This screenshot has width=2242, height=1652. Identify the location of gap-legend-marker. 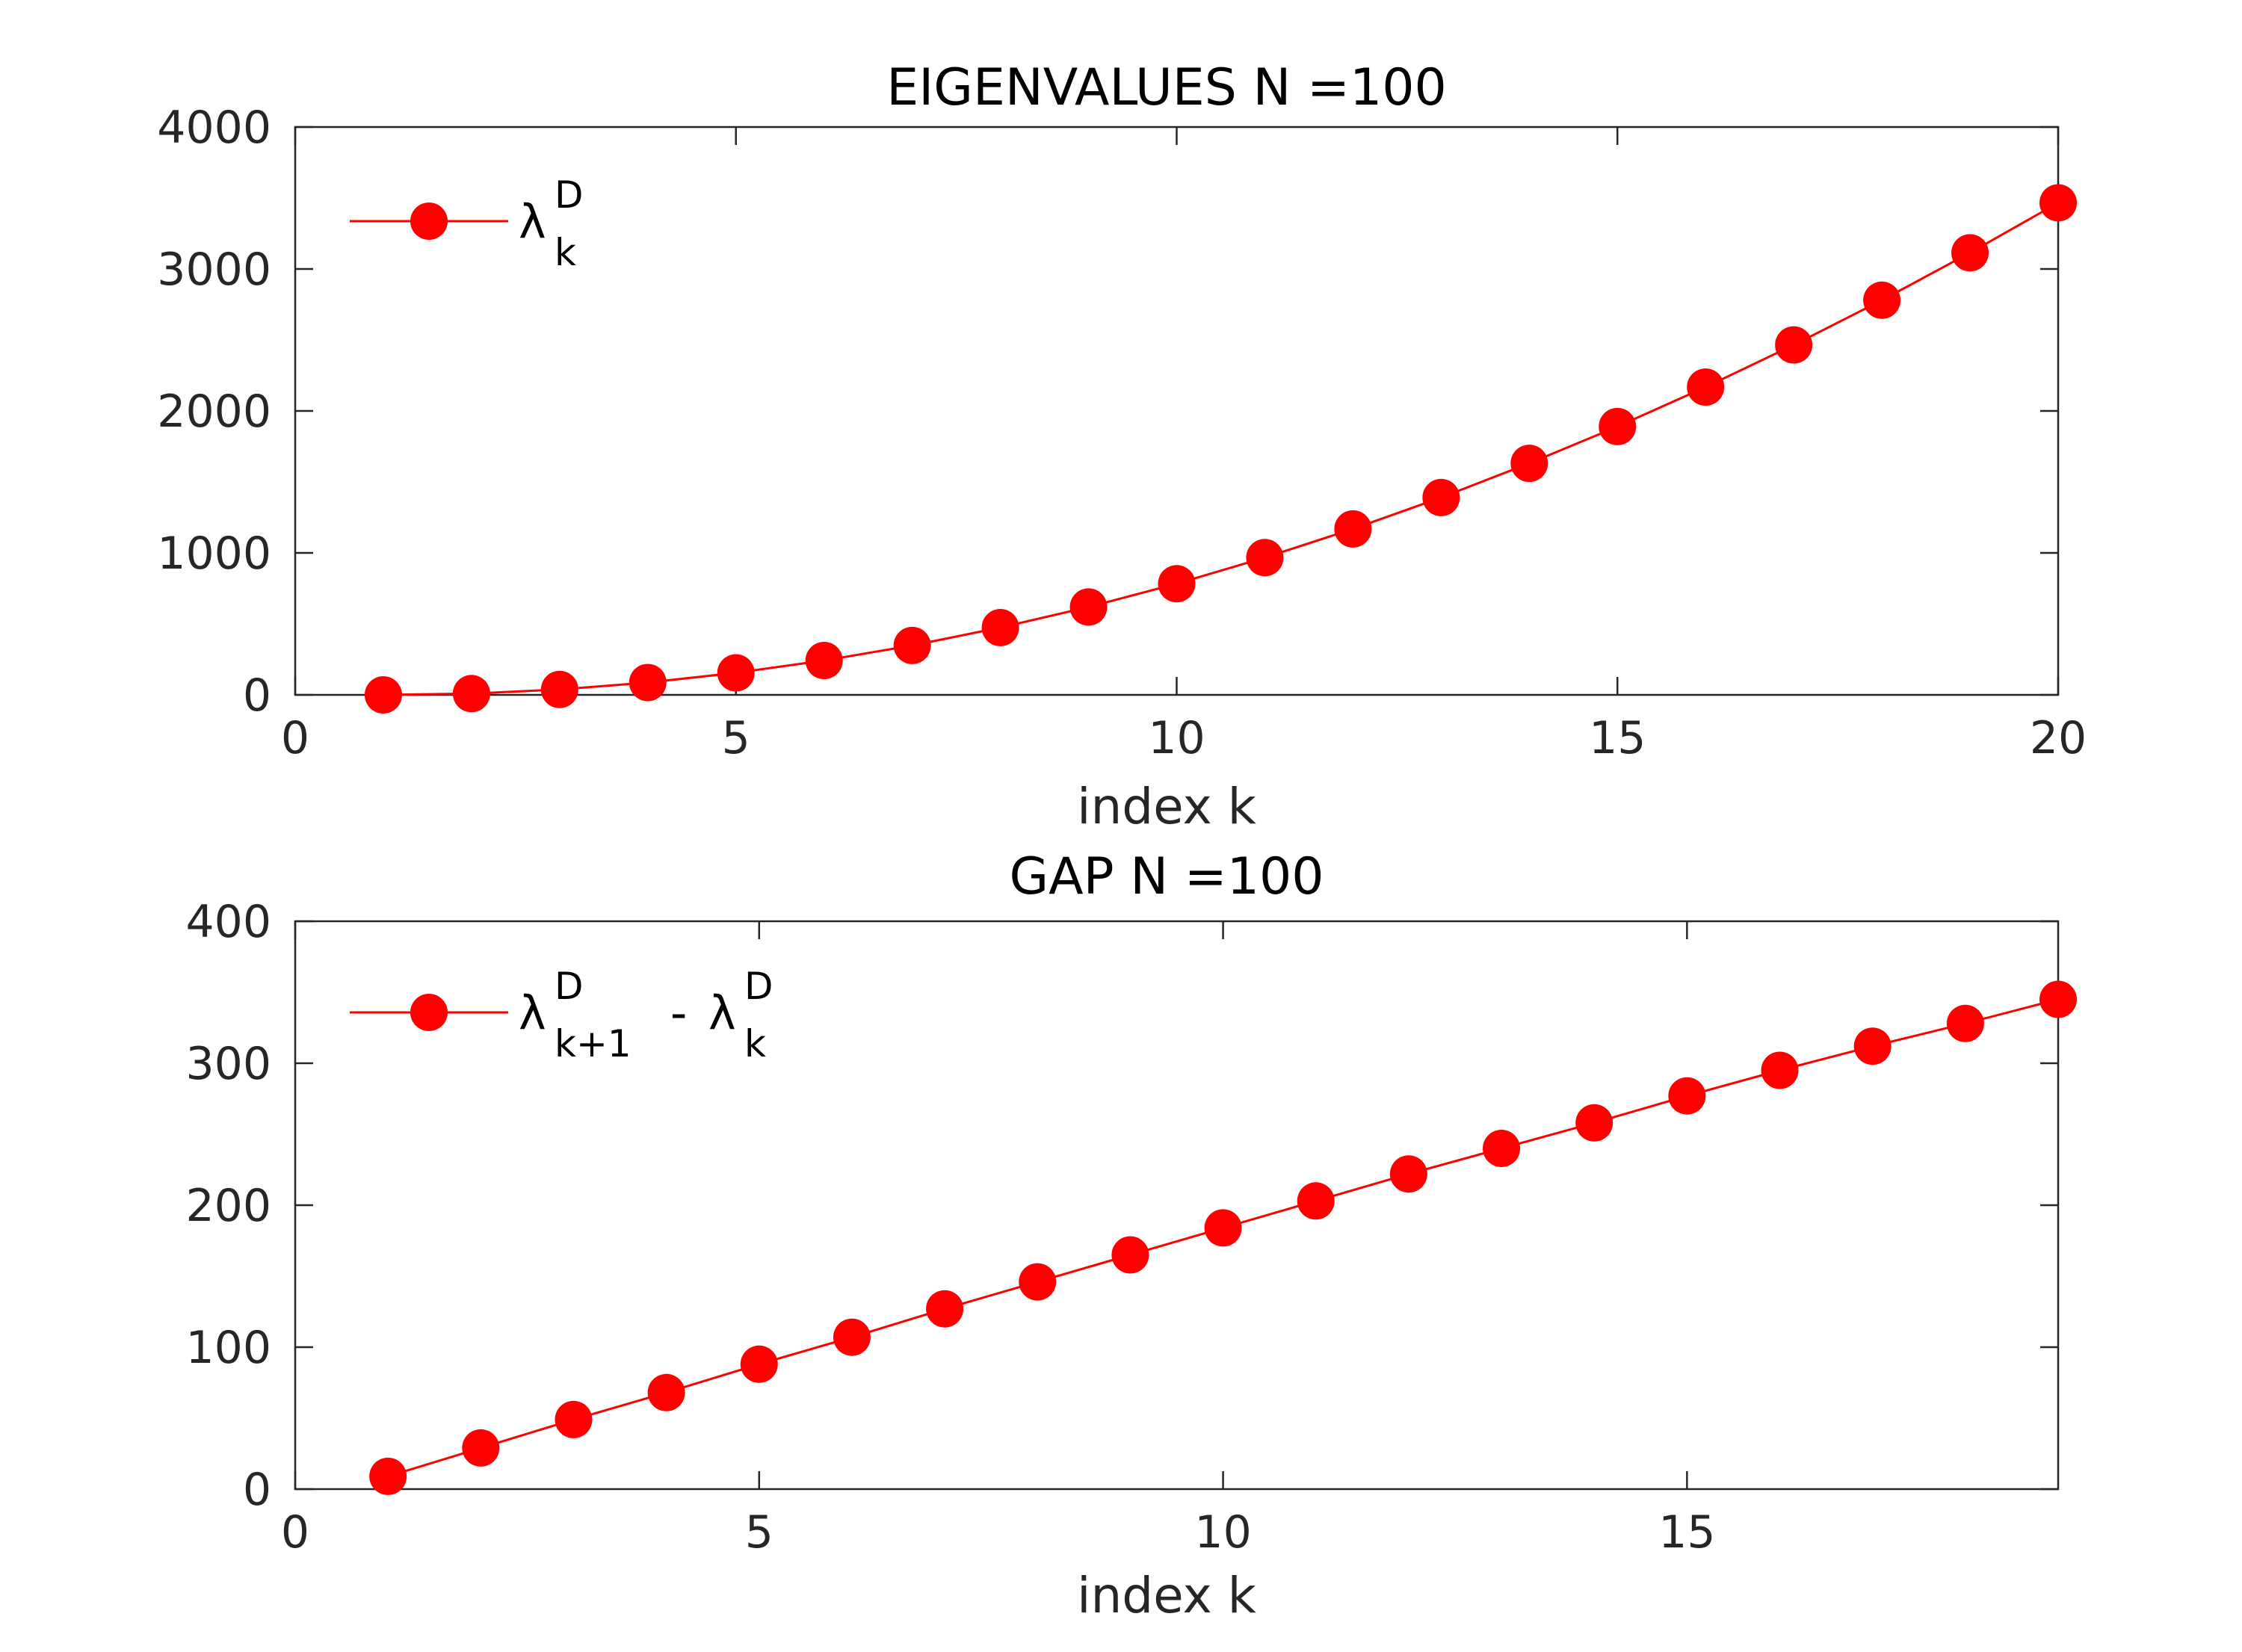
(429, 1012).